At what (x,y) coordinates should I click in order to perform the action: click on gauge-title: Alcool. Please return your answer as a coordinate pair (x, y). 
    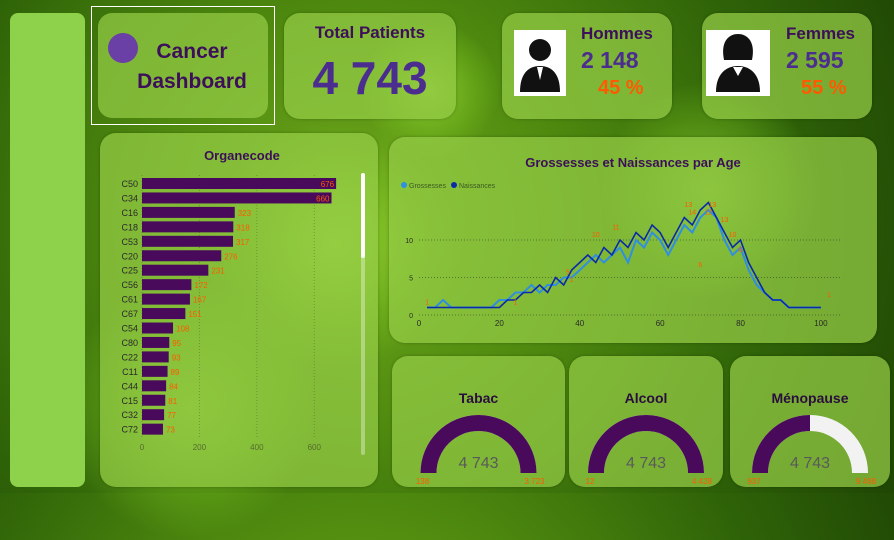
    Looking at the image, I should click on (646, 398).